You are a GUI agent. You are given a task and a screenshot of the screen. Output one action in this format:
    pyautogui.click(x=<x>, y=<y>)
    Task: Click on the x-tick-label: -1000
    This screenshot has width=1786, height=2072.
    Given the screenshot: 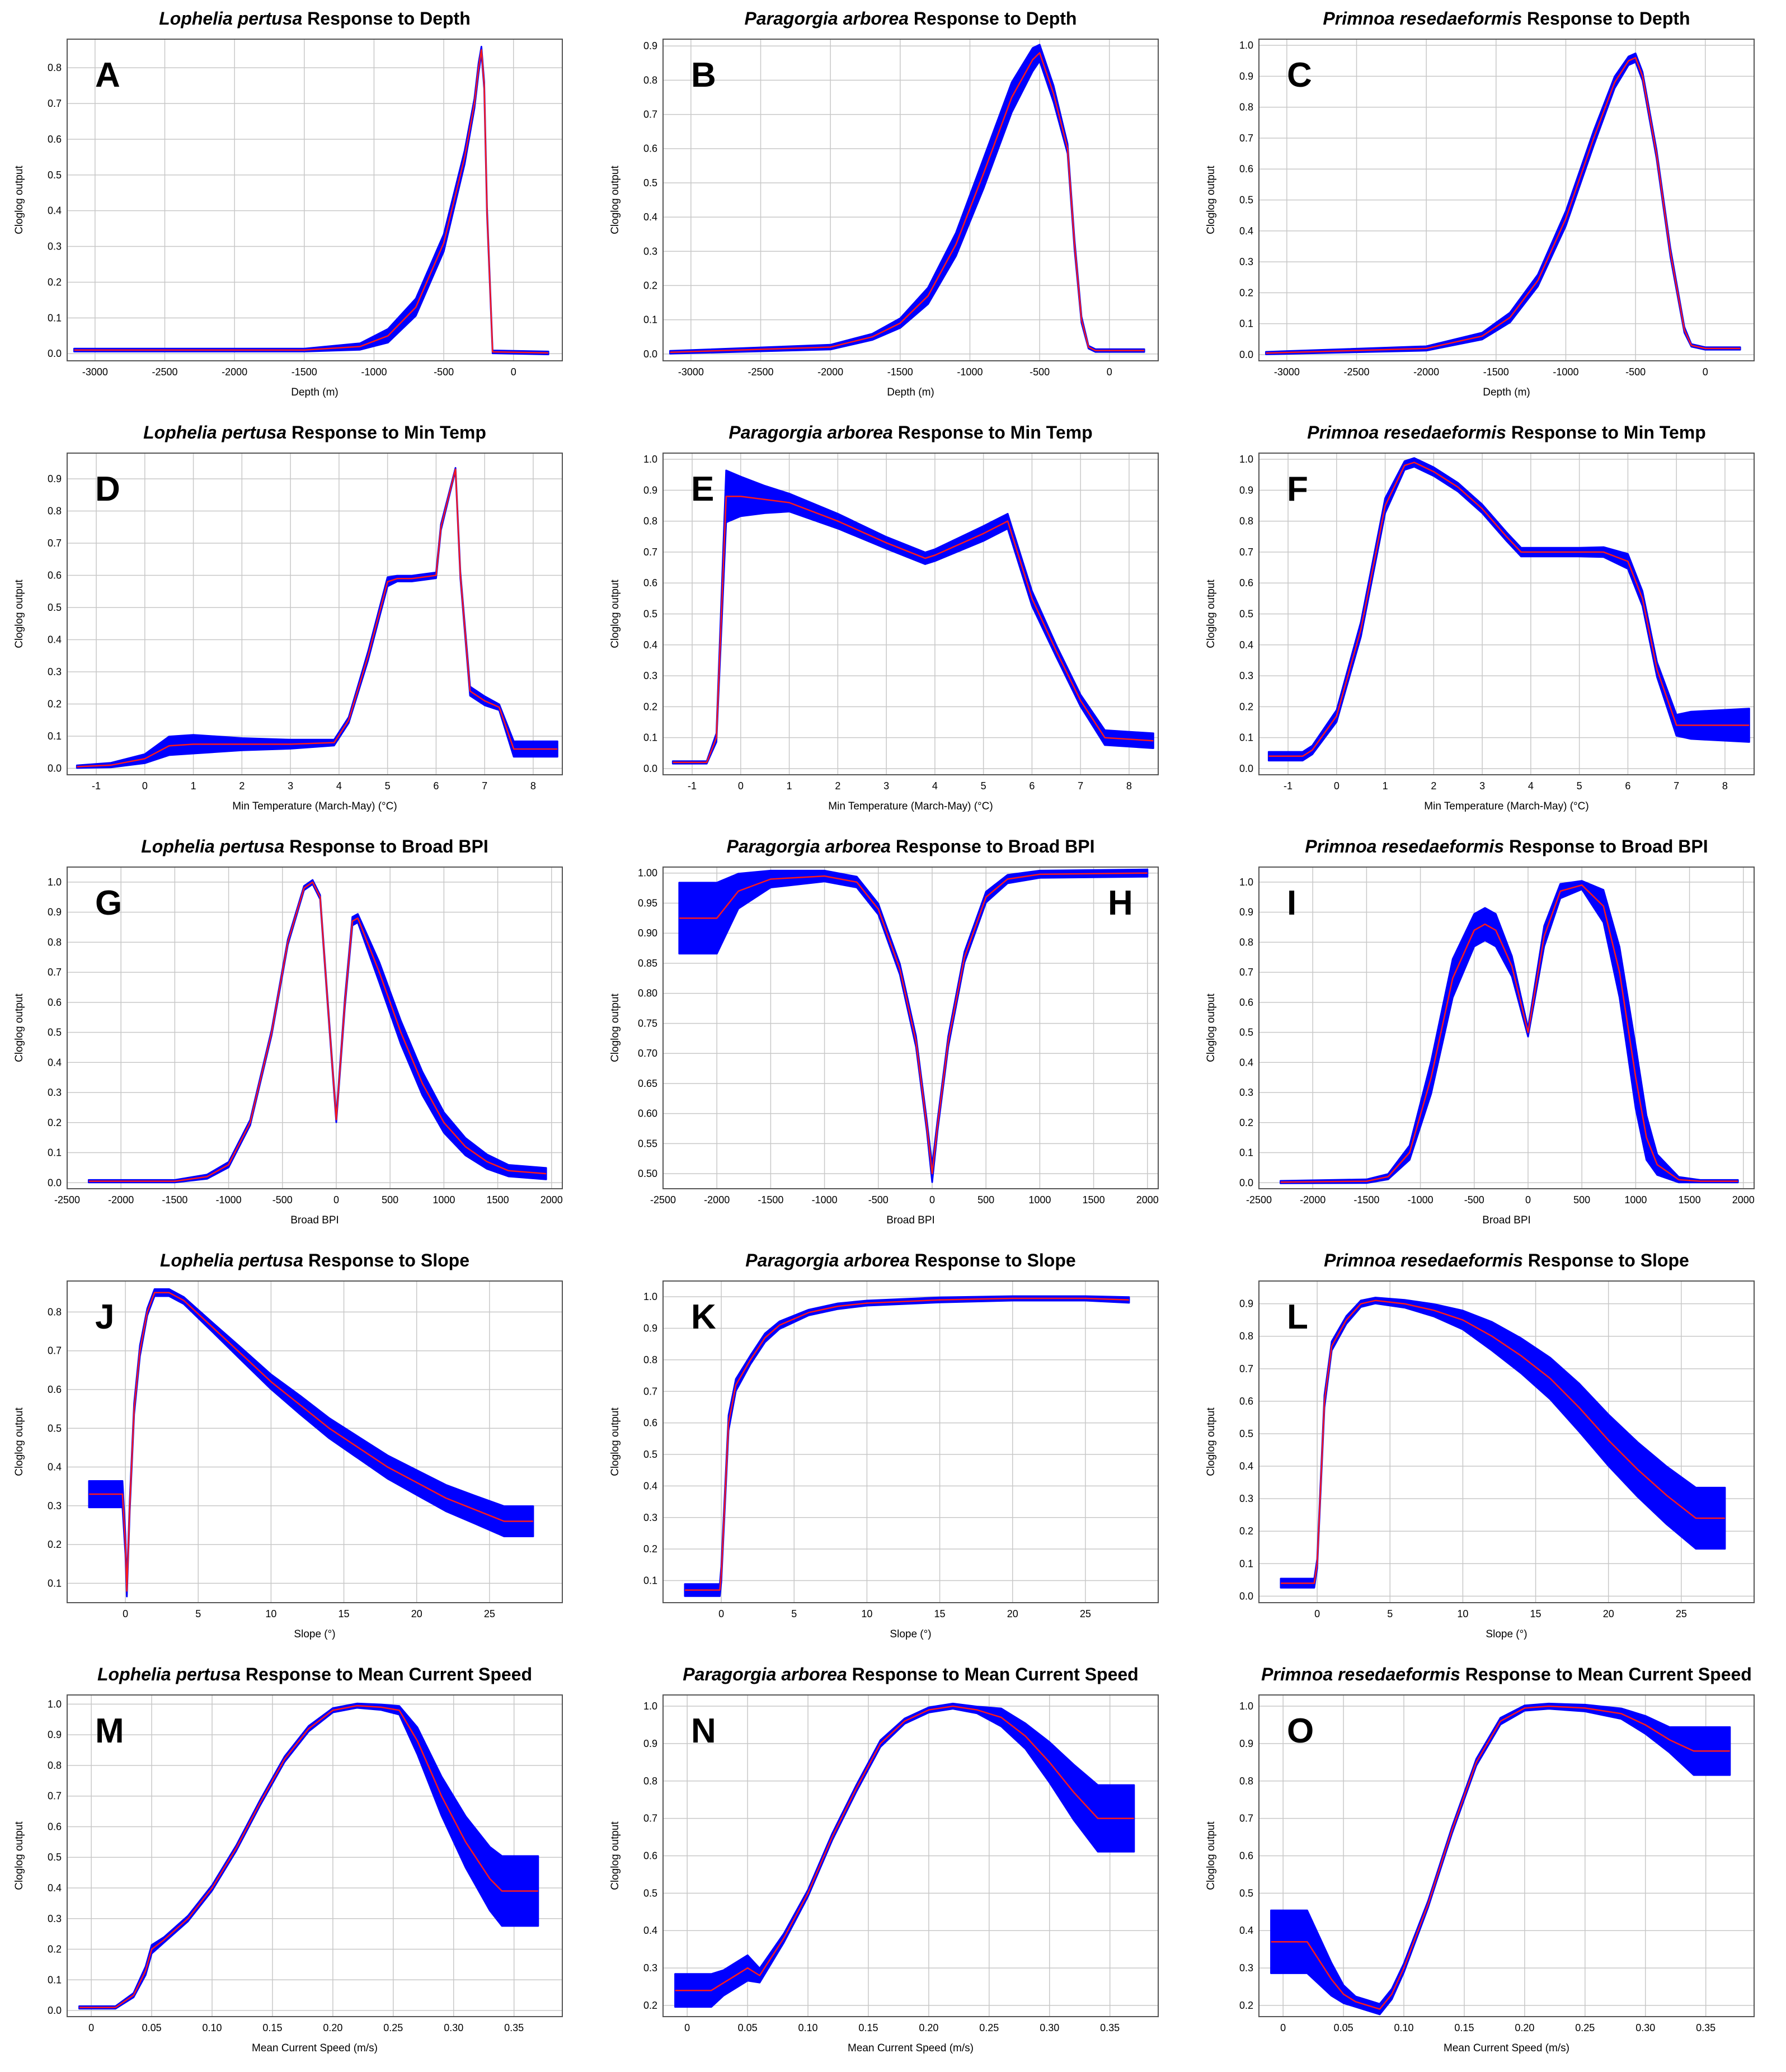 What is the action you would take?
    pyautogui.click(x=1421, y=1199)
    